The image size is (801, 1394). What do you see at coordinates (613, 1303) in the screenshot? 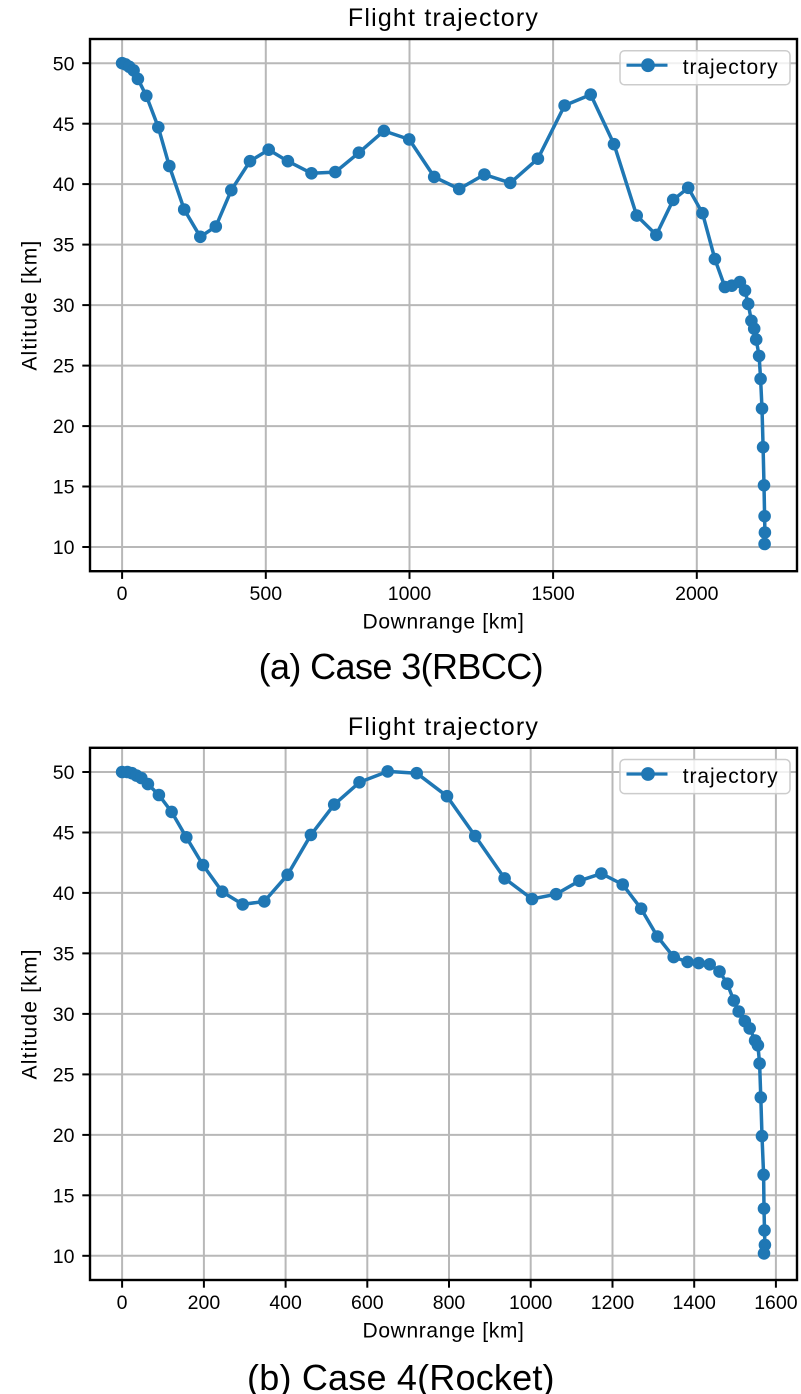
I see `svg-text: 1200` at bounding box center [613, 1303].